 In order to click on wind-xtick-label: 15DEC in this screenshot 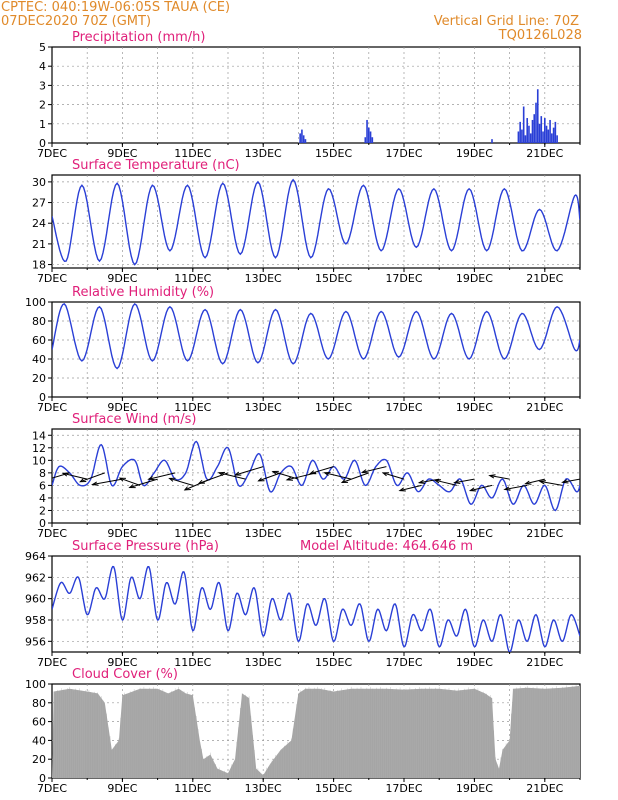, I will do `click(333, 533)`.